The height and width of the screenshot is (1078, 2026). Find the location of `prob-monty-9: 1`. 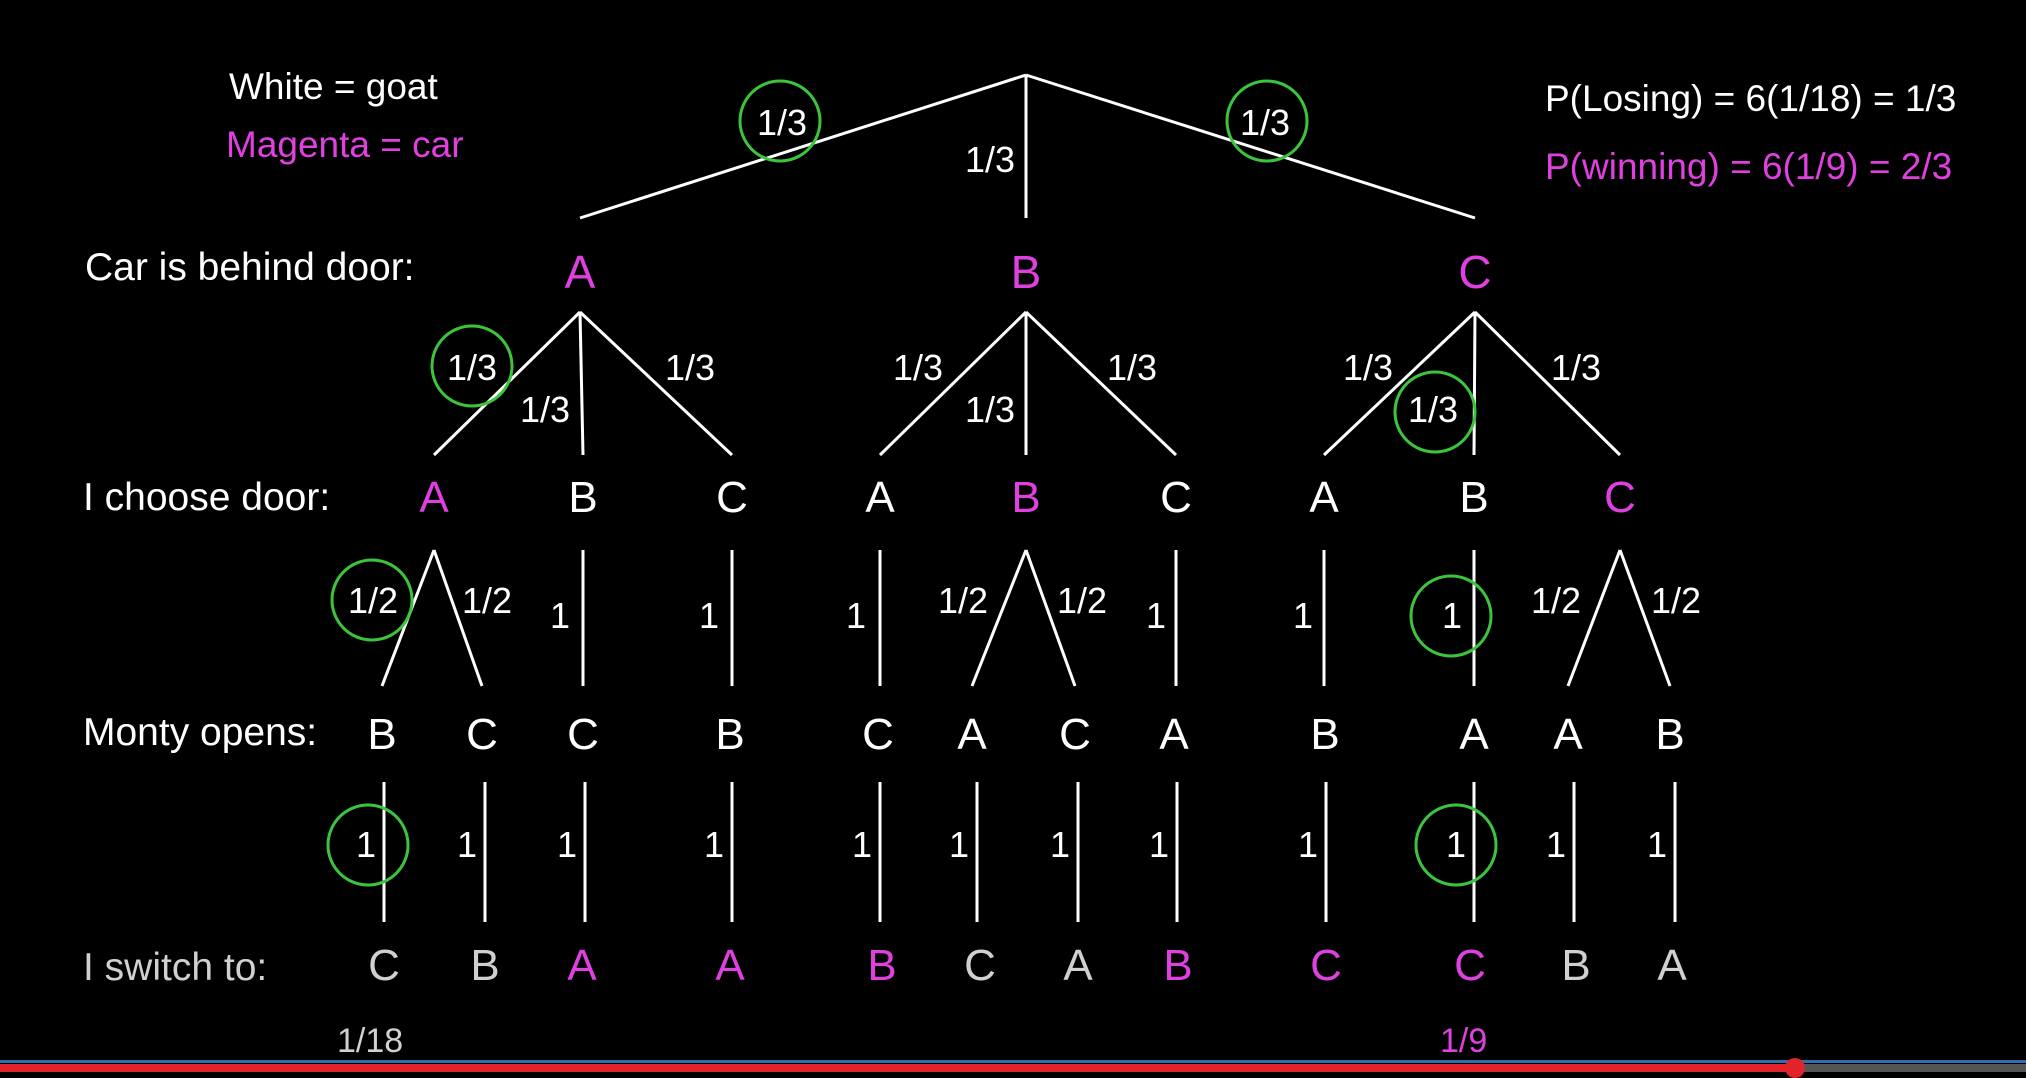

prob-monty-9: 1 is located at coordinates (1452, 615).